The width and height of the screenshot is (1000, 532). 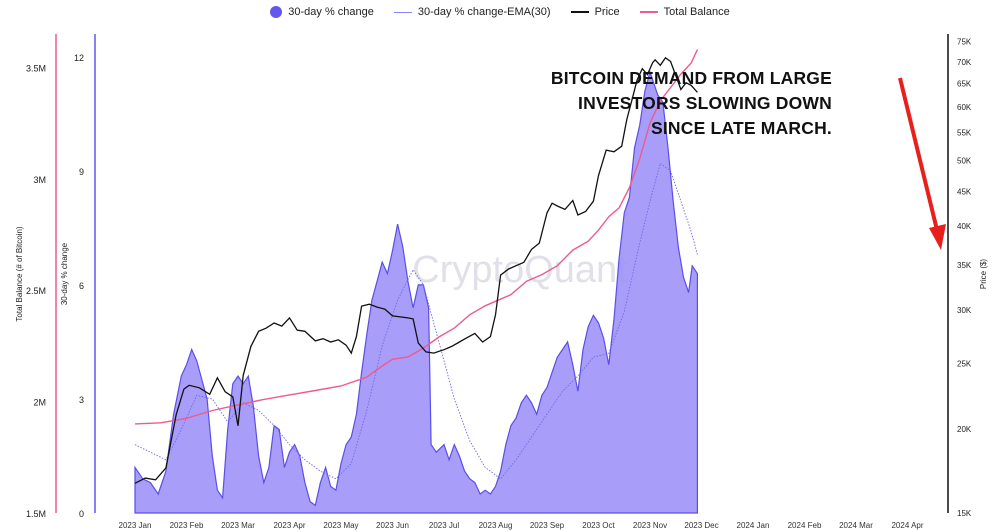 What do you see at coordinates (964, 133) in the screenshot?
I see `price-tick-label: 55K` at bounding box center [964, 133].